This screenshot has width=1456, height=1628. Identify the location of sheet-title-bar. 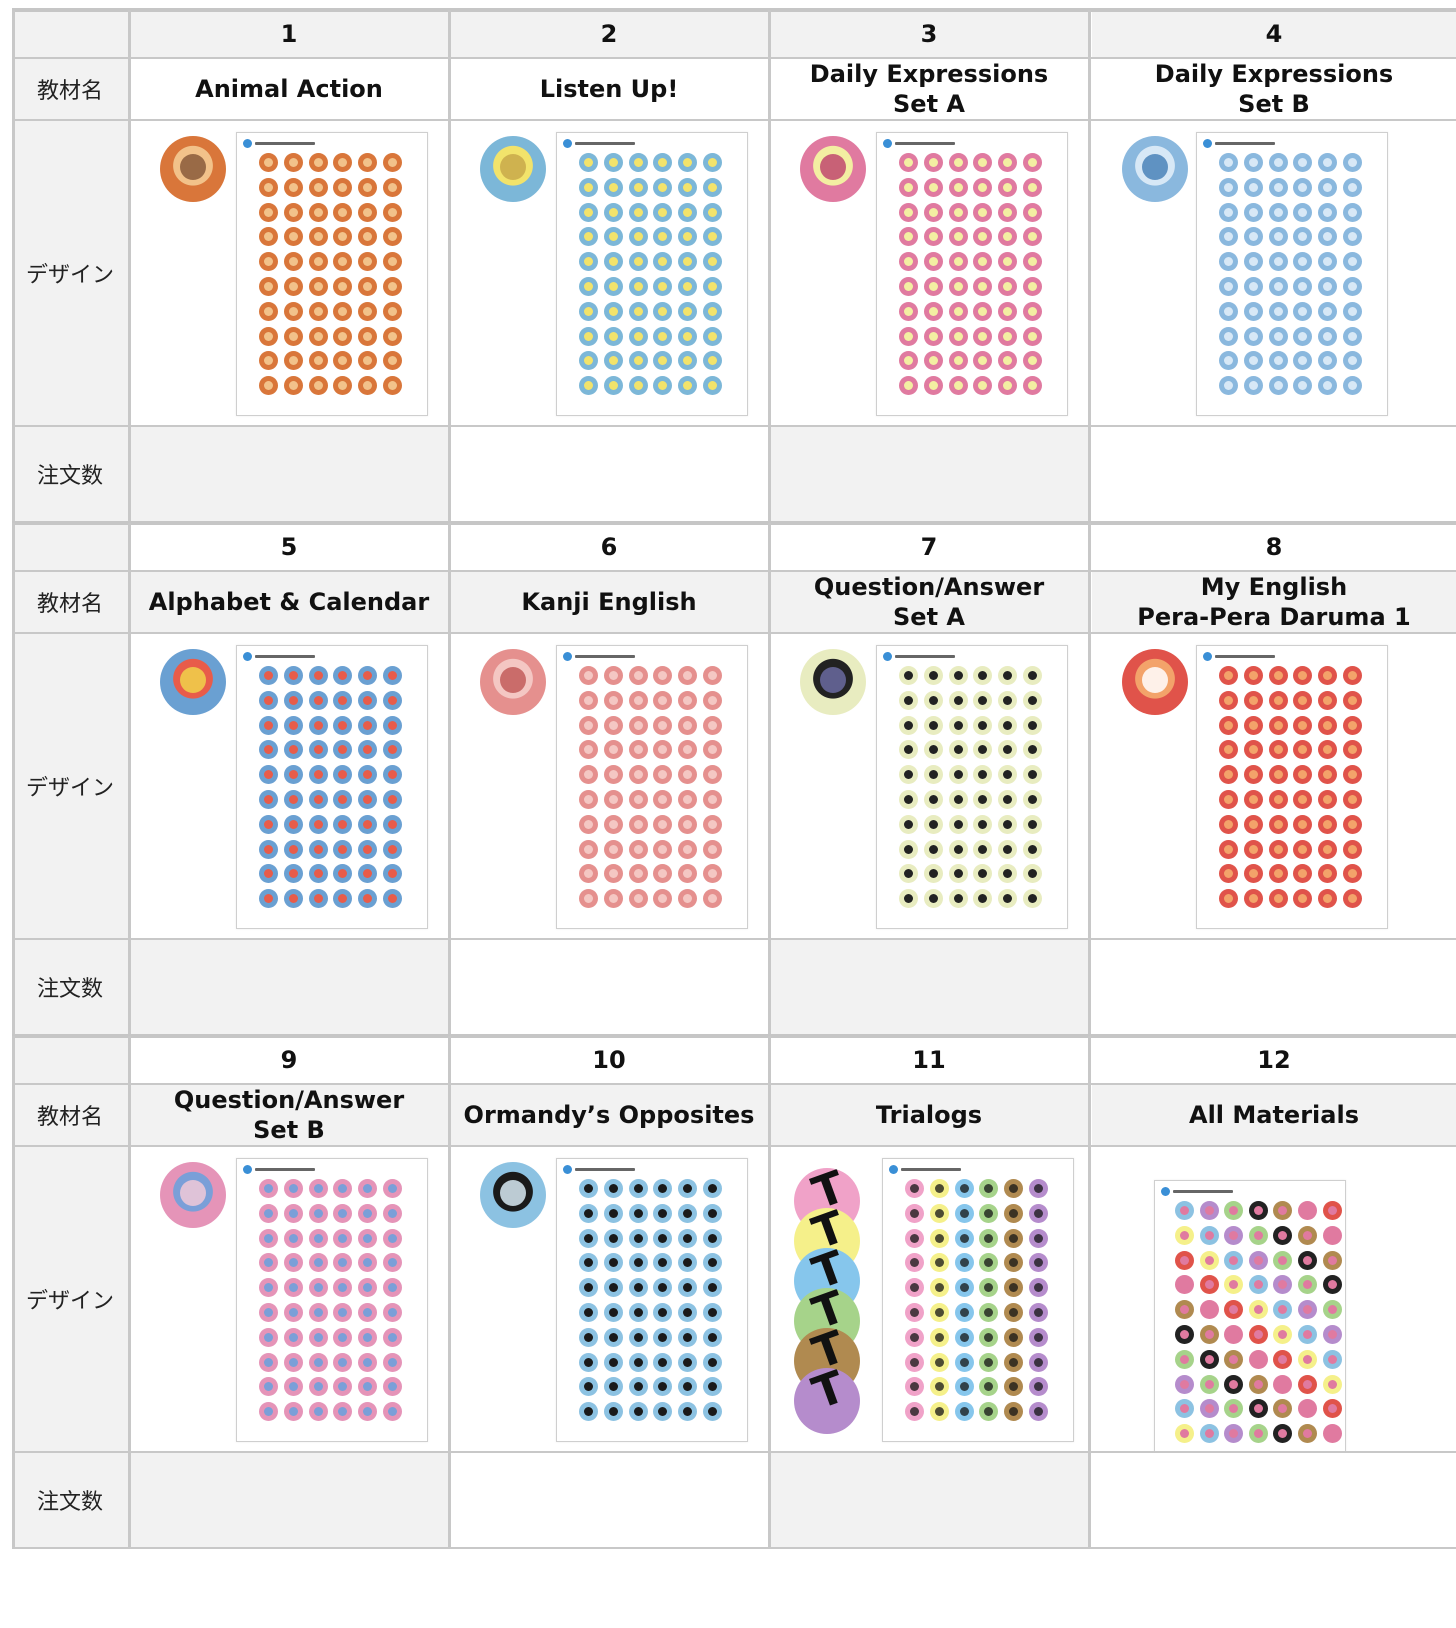
(605, 143).